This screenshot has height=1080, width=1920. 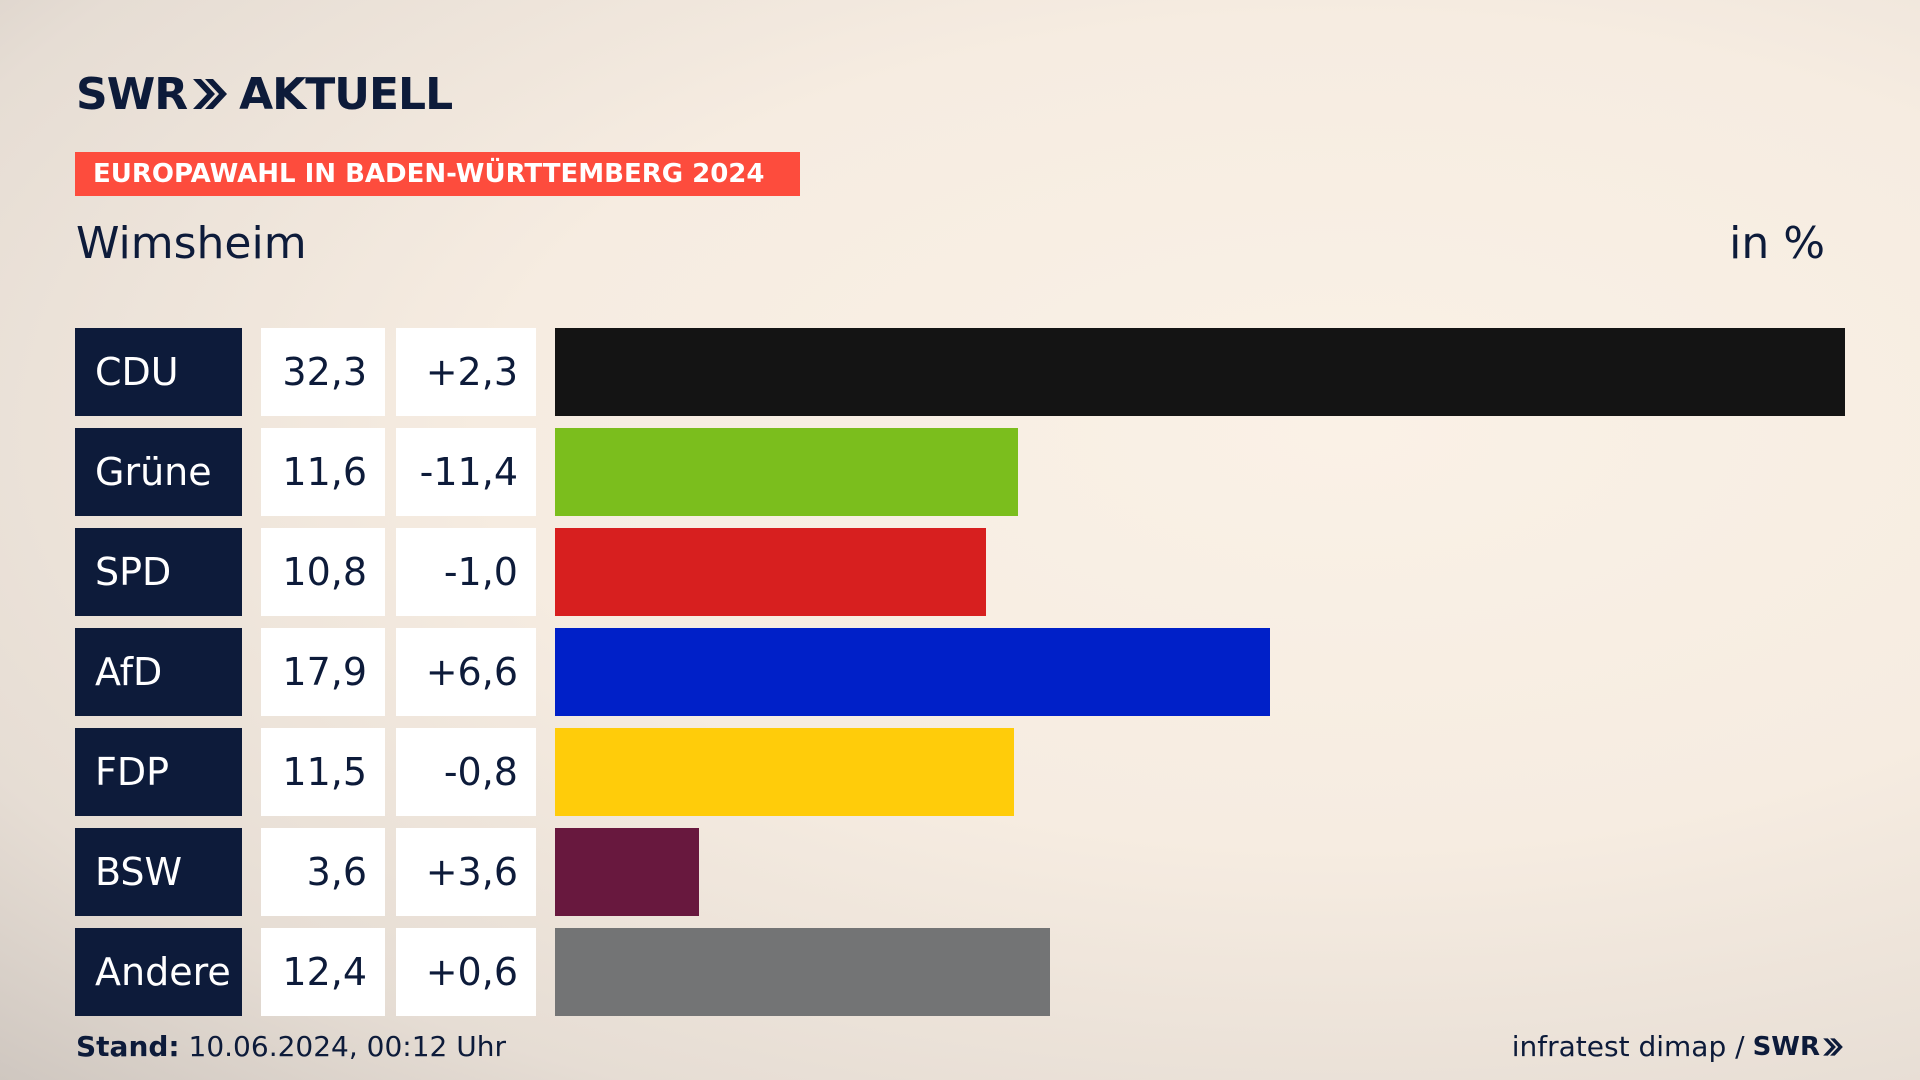 I want to click on vote-share-label: 12,4, so click(x=323, y=972).